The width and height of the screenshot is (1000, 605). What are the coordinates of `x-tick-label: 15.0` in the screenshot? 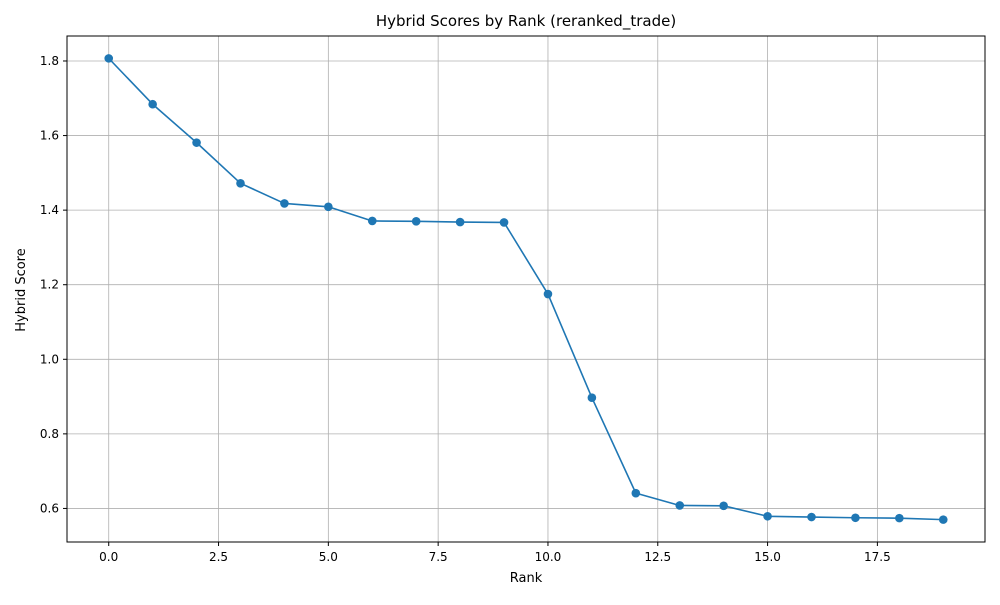 It's located at (767, 557).